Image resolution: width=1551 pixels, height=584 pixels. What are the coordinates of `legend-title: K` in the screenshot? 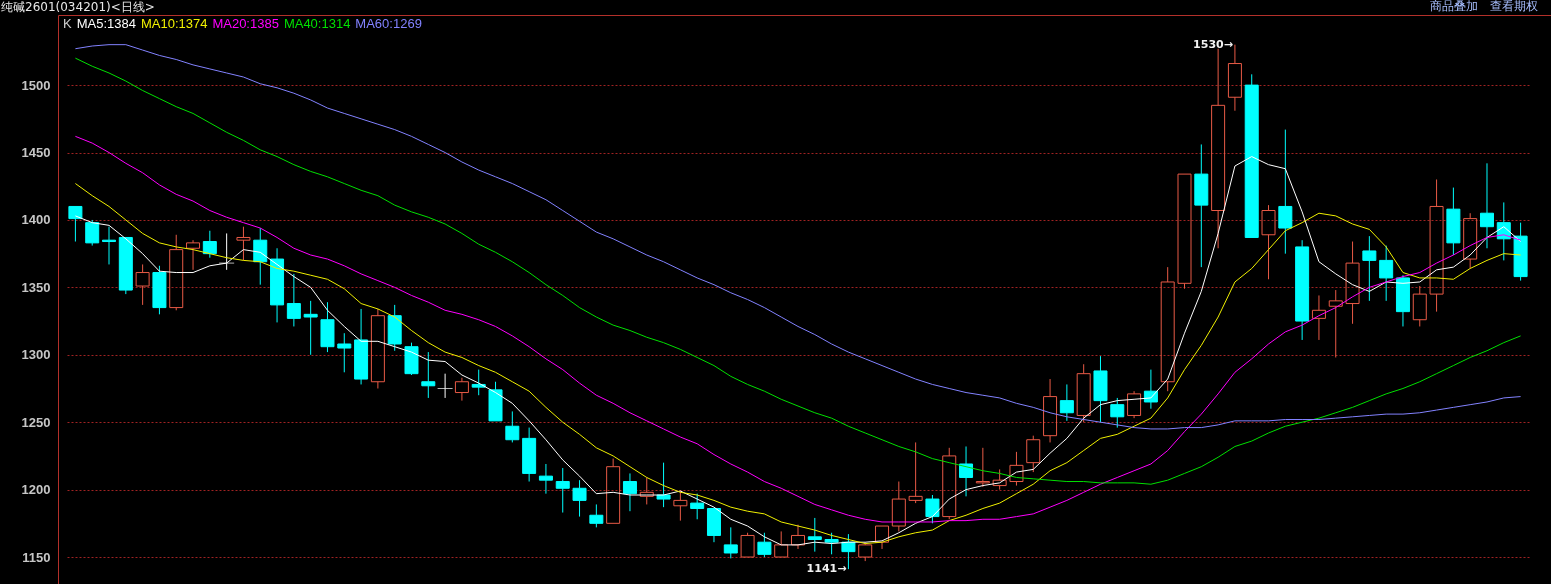 It's located at (67, 23).